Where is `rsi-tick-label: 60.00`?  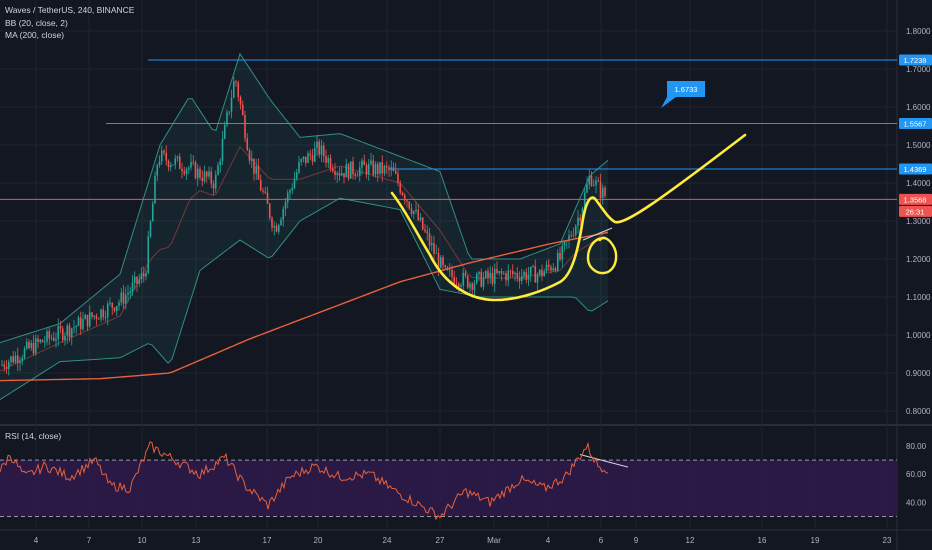
rsi-tick-label: 60.00 is located at coordinates (916, 474).